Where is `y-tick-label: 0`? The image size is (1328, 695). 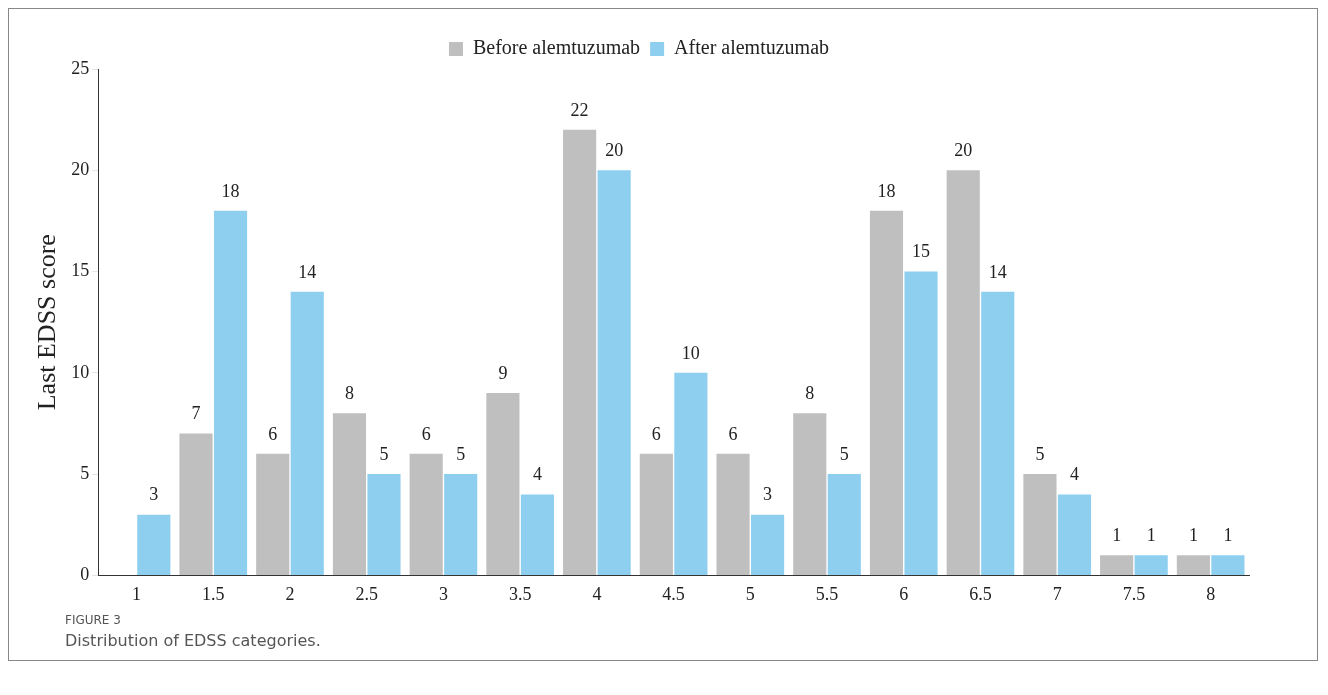 y-tick-label: 0 is located at coordinates (85, 574).